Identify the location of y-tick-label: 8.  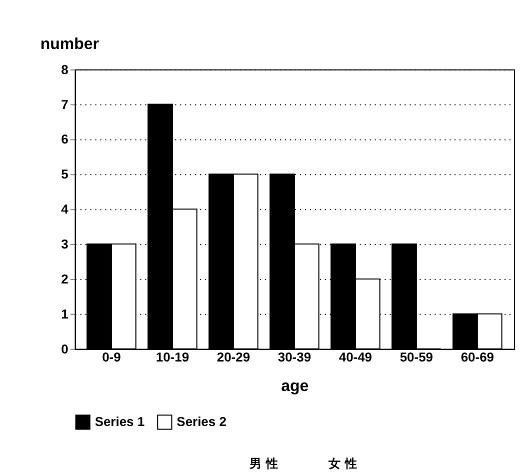
(64, 69).